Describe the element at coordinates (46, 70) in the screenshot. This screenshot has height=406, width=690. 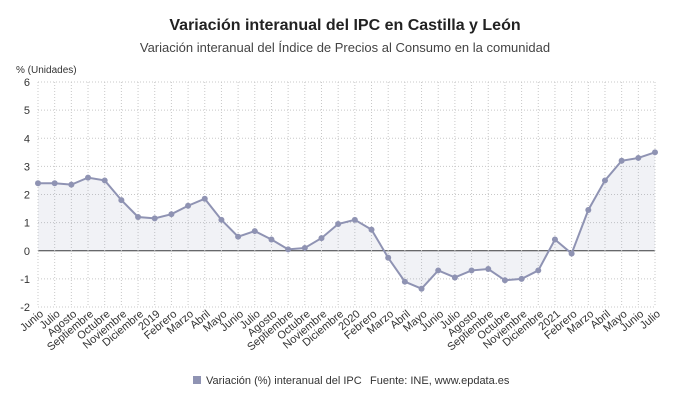
I see `y-axis-label: % (Unidades)` at that location.